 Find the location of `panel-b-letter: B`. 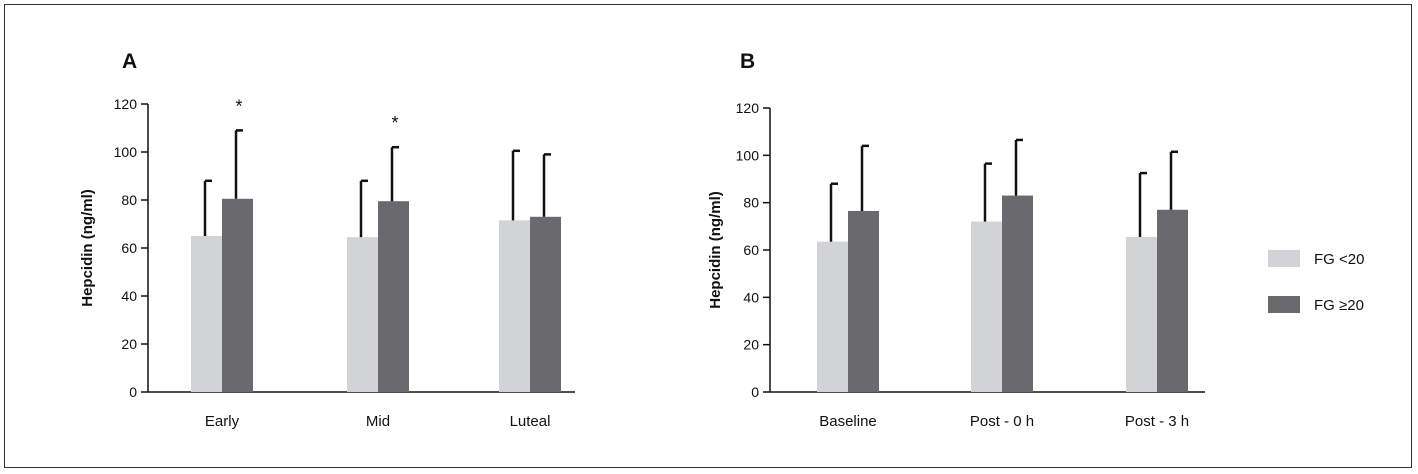

panel-b-letter: B is located at coordinates (747, 61).